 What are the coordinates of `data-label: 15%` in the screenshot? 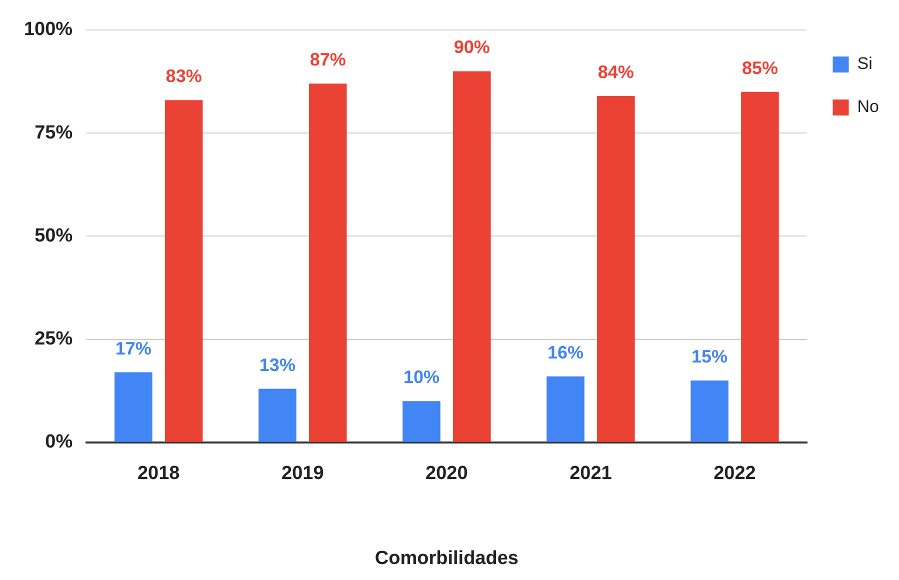 It's located at (710, 356).